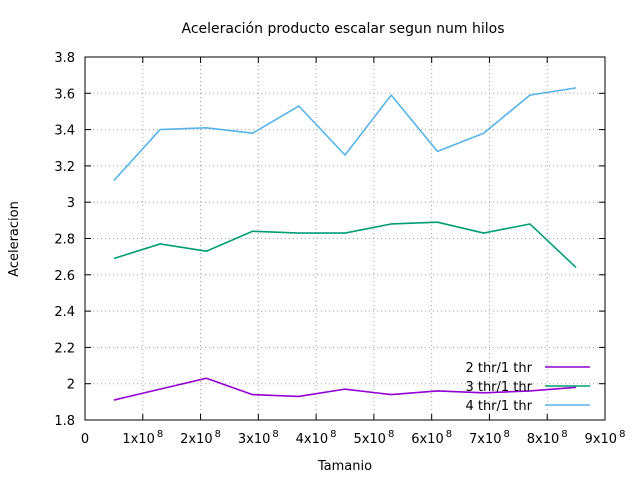 Image resolution: width=640 pixels, height=480 pixels. What do you see at coordinates (312, 439) in the screenshot?
I see `x-tick-label-base: 4x10` at bounding box center [312, 439].